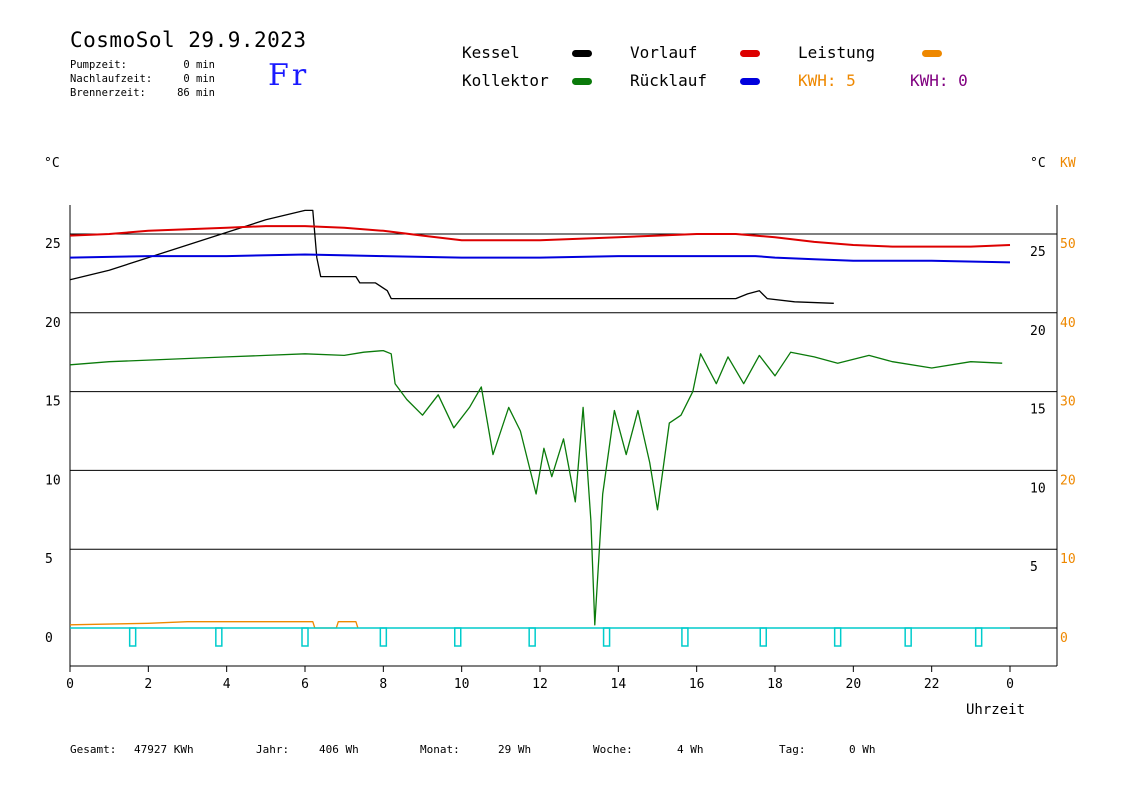 The width and height of the screenshot is (1148, 812). Describe the element at coordinates (690, 749) in the screenshot. I see `footer-woche-value: 4 Wh` at that location.